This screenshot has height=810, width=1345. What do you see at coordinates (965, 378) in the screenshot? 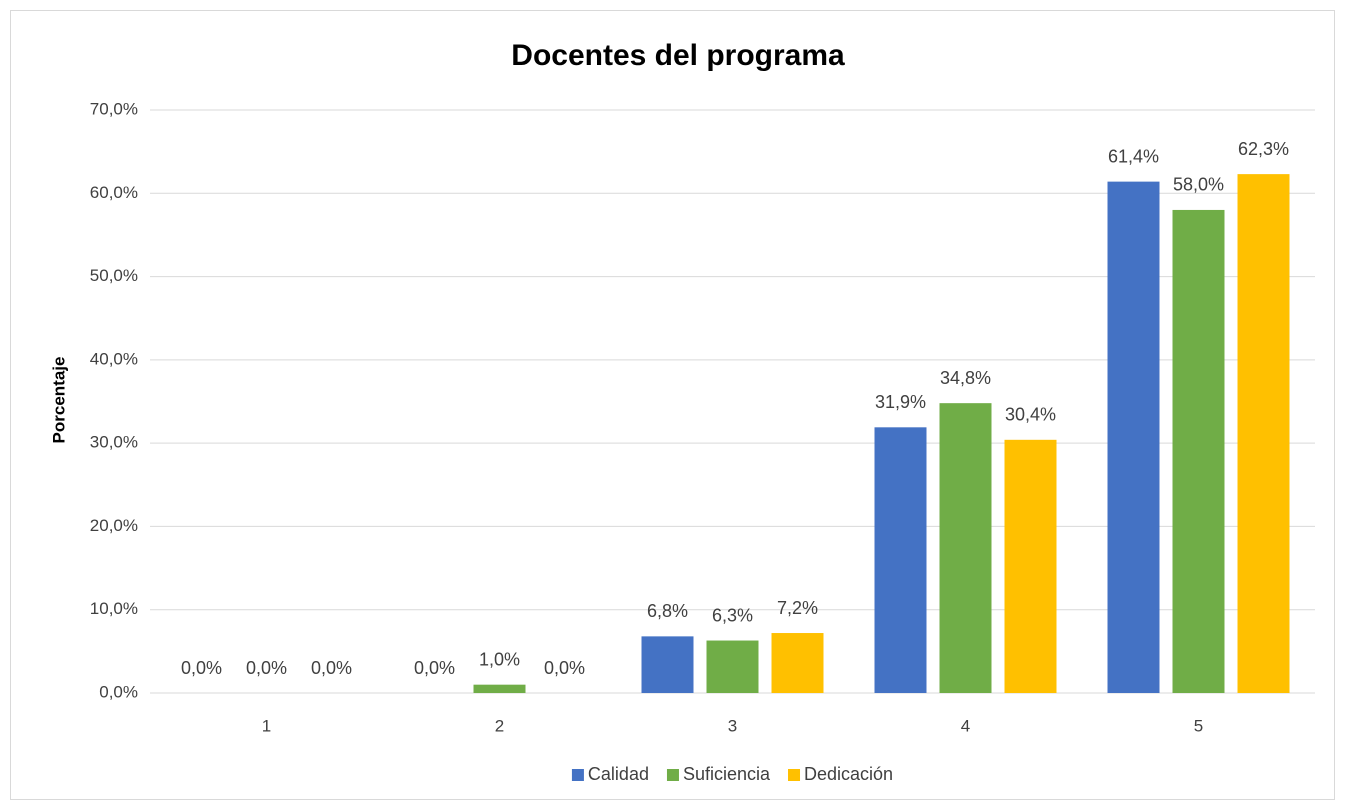
I see `value-label: 34,8%` at bounding box center [965, 378].